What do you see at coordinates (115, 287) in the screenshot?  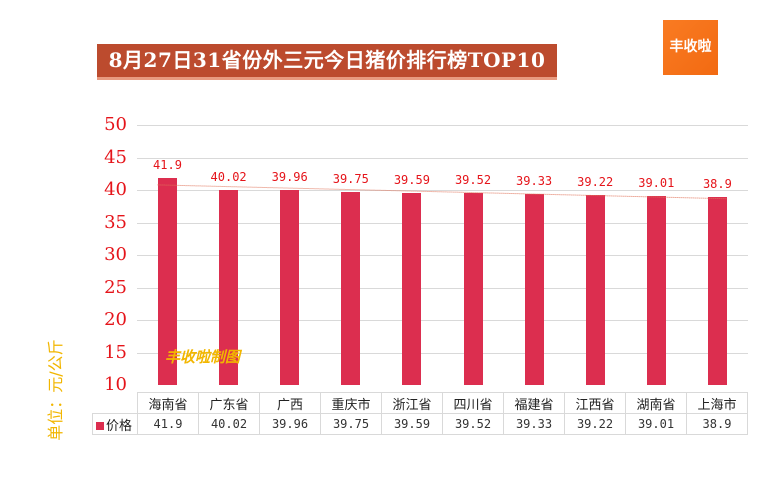 I see `y-tick-label: 25` at bounding box center [115, 287].